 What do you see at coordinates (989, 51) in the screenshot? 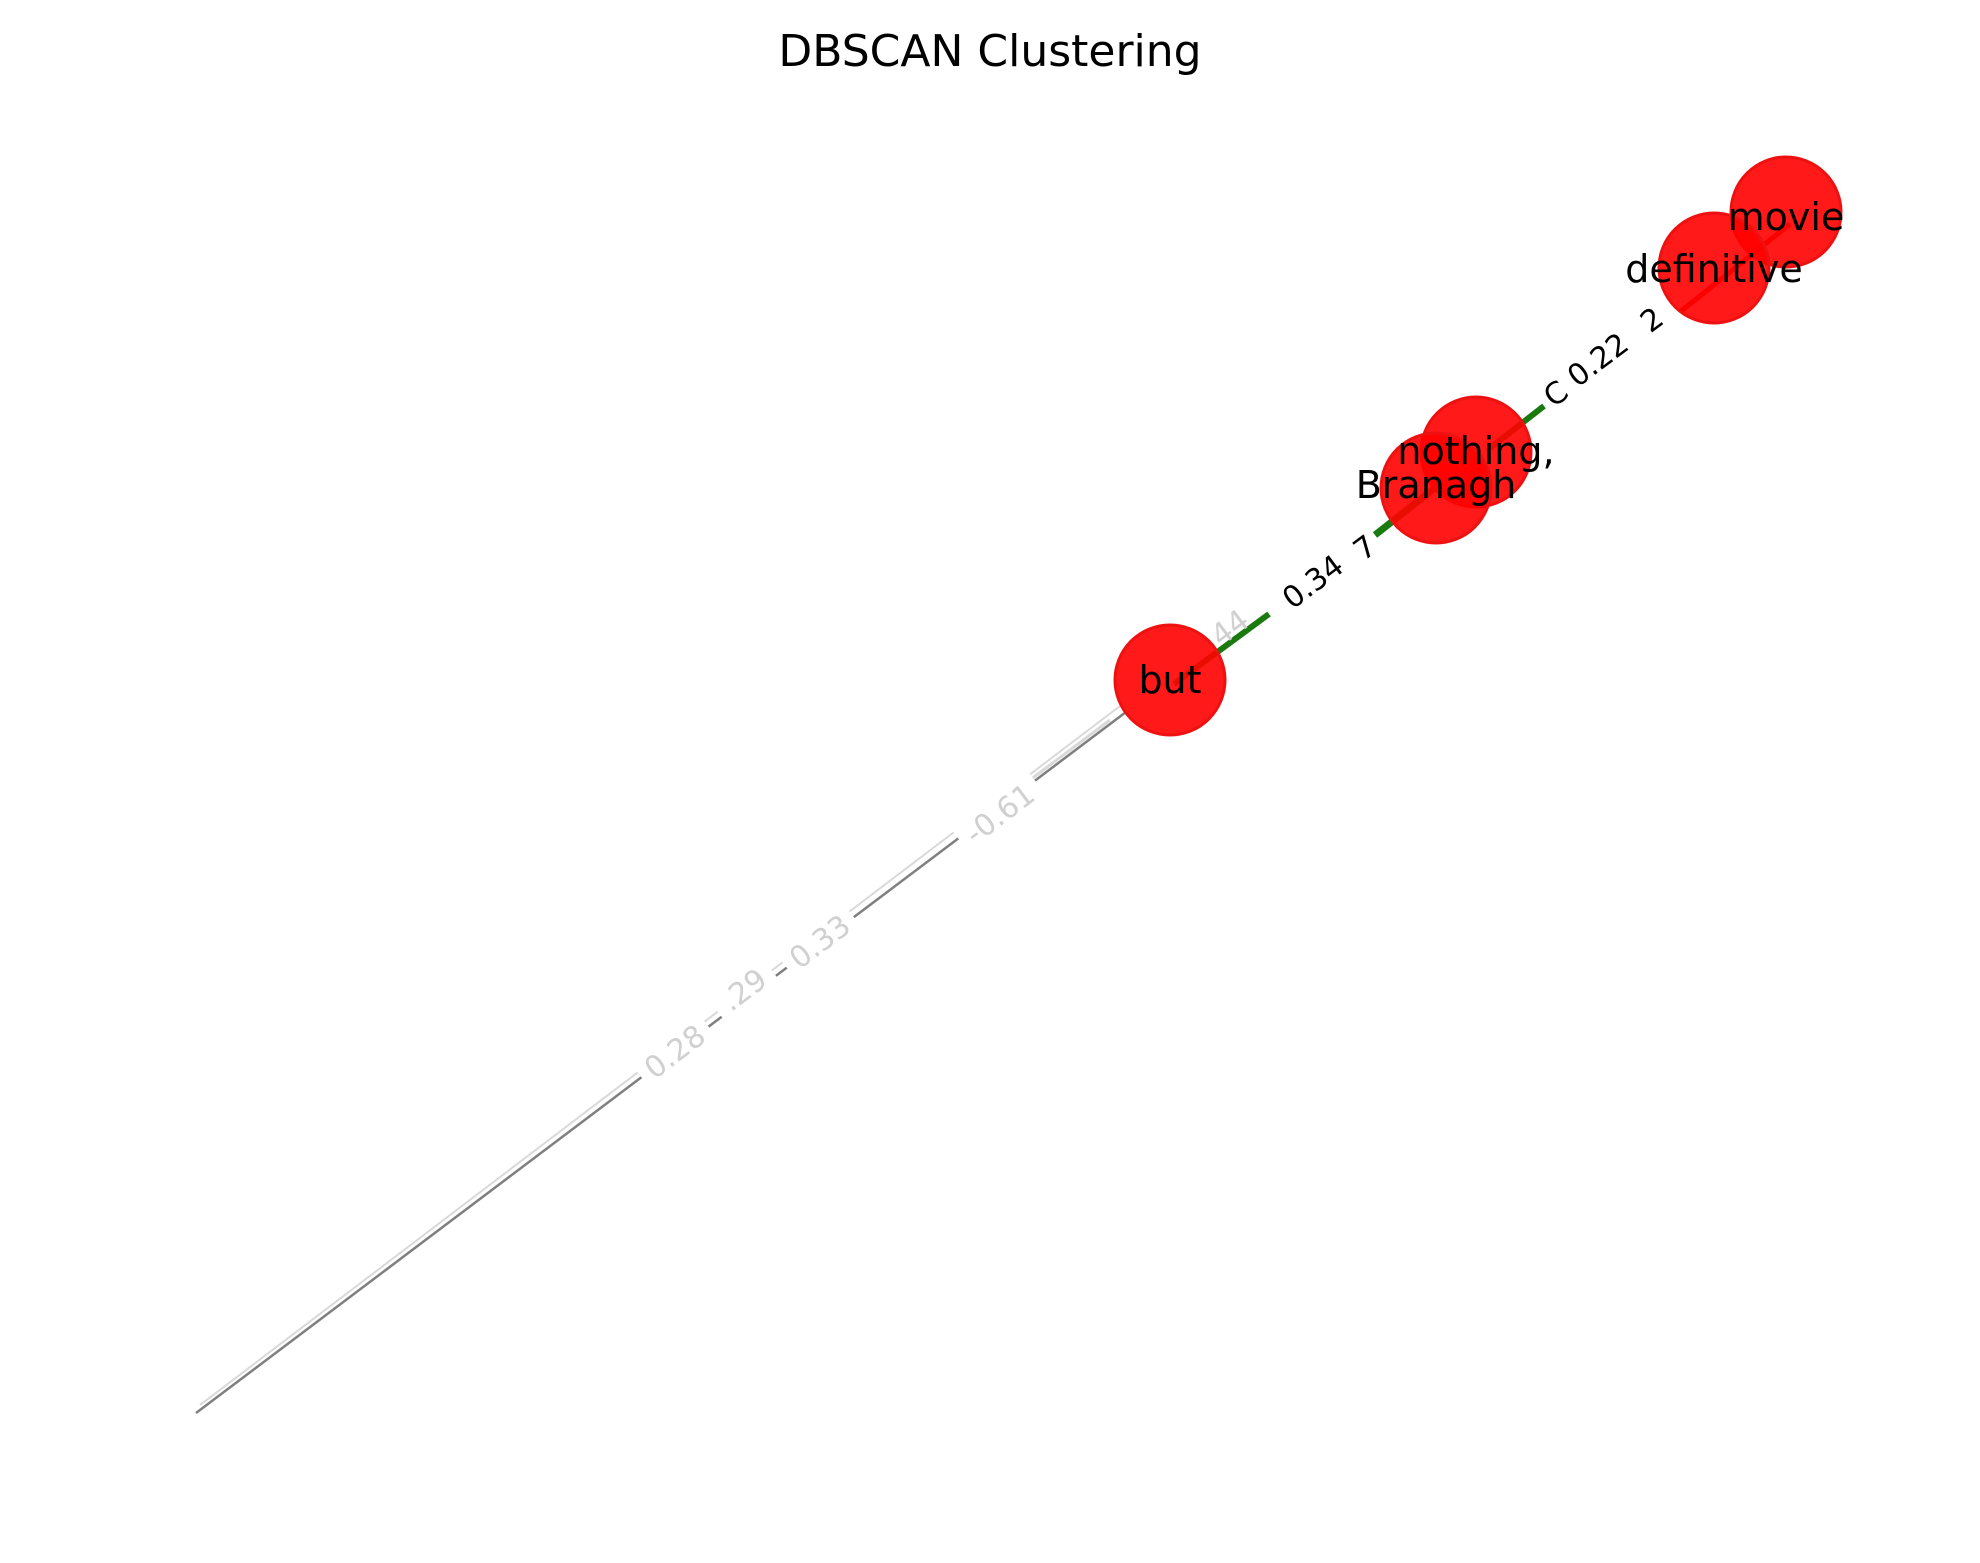
I see `chart-title: DBSCAN Clustering` at bounding box center [989, 51].